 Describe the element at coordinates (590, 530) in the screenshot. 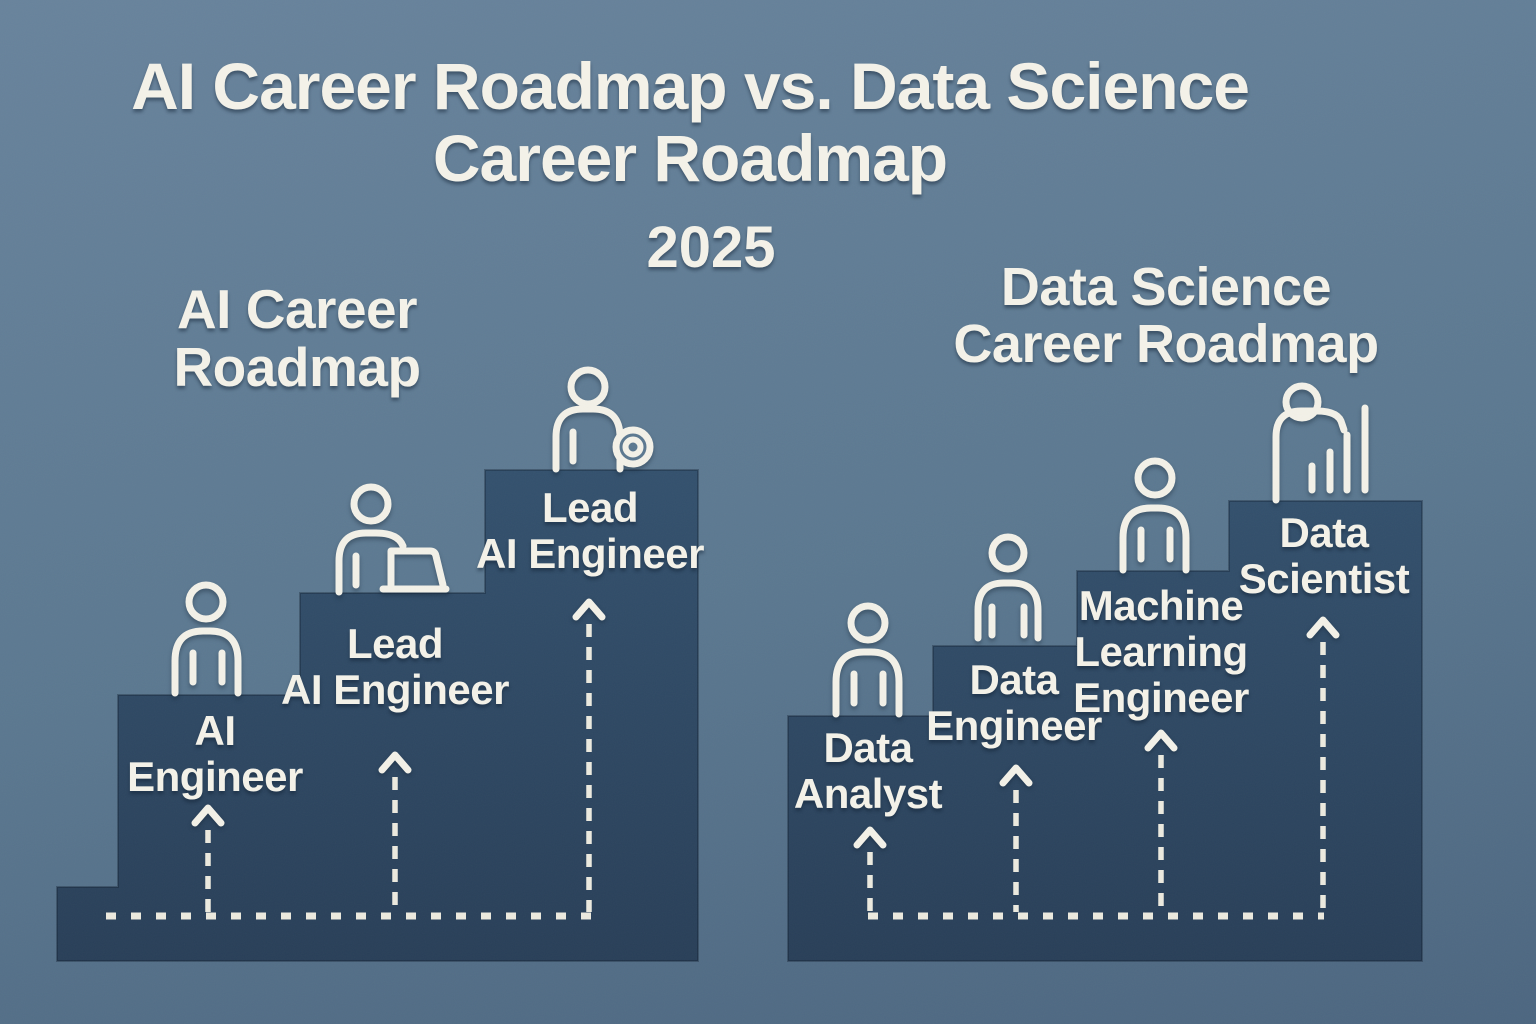

I see `role-label-lead-ai-engineer-top: Lead AI Engineer` at that location.